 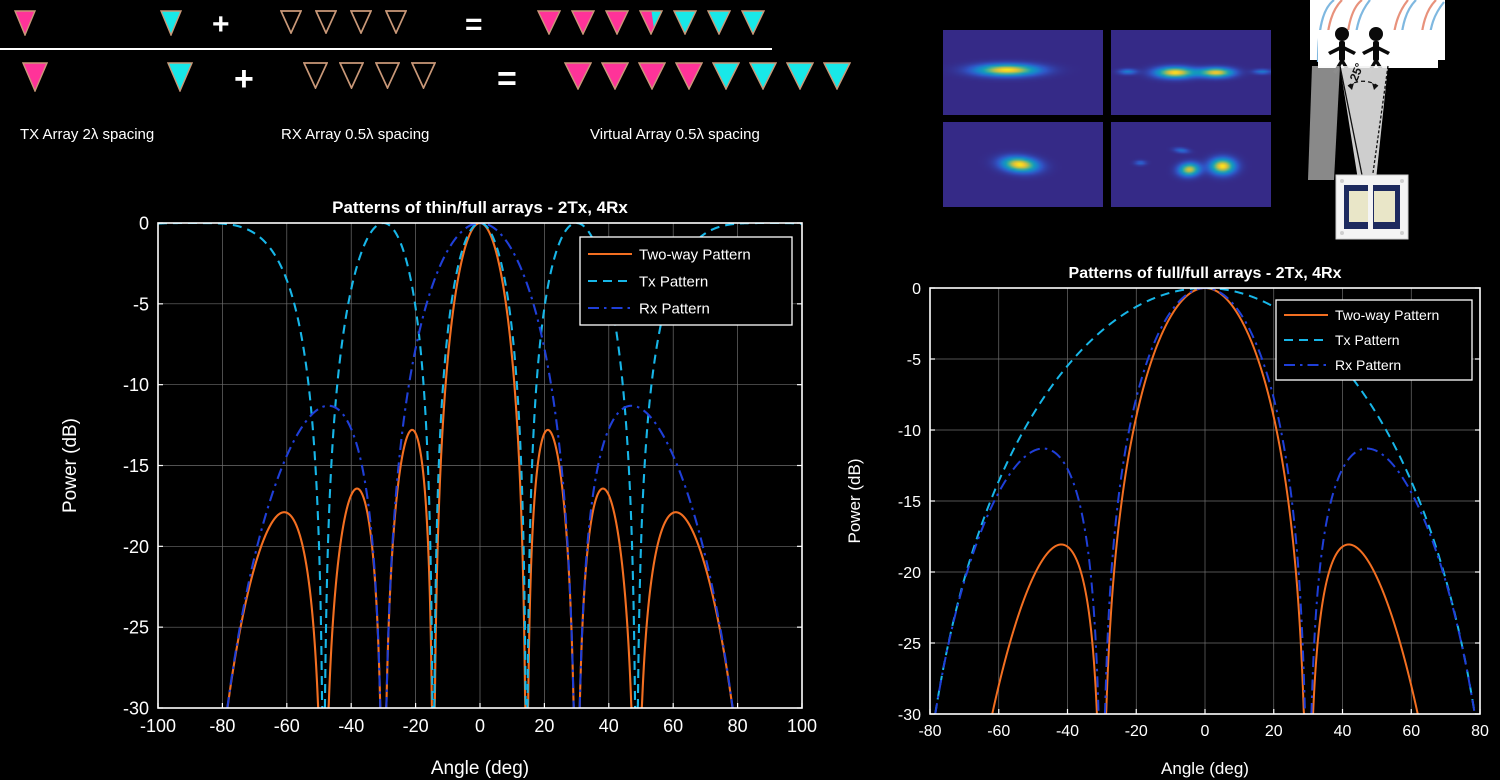 What do you see at coordinates (1357, 72) in the screenshot?
I see `angle-label: 25°` at bounding box center [1357, 72].